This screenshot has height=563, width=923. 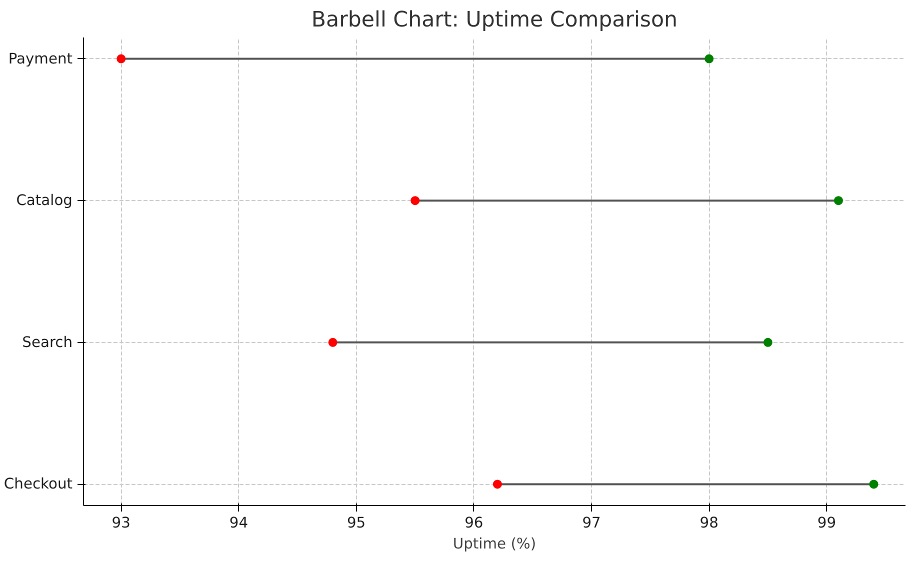 What do you see at coordinates (826, 523) in the screenshot?
I see `x-tick-label: 99` at bounding box center [826, 523].